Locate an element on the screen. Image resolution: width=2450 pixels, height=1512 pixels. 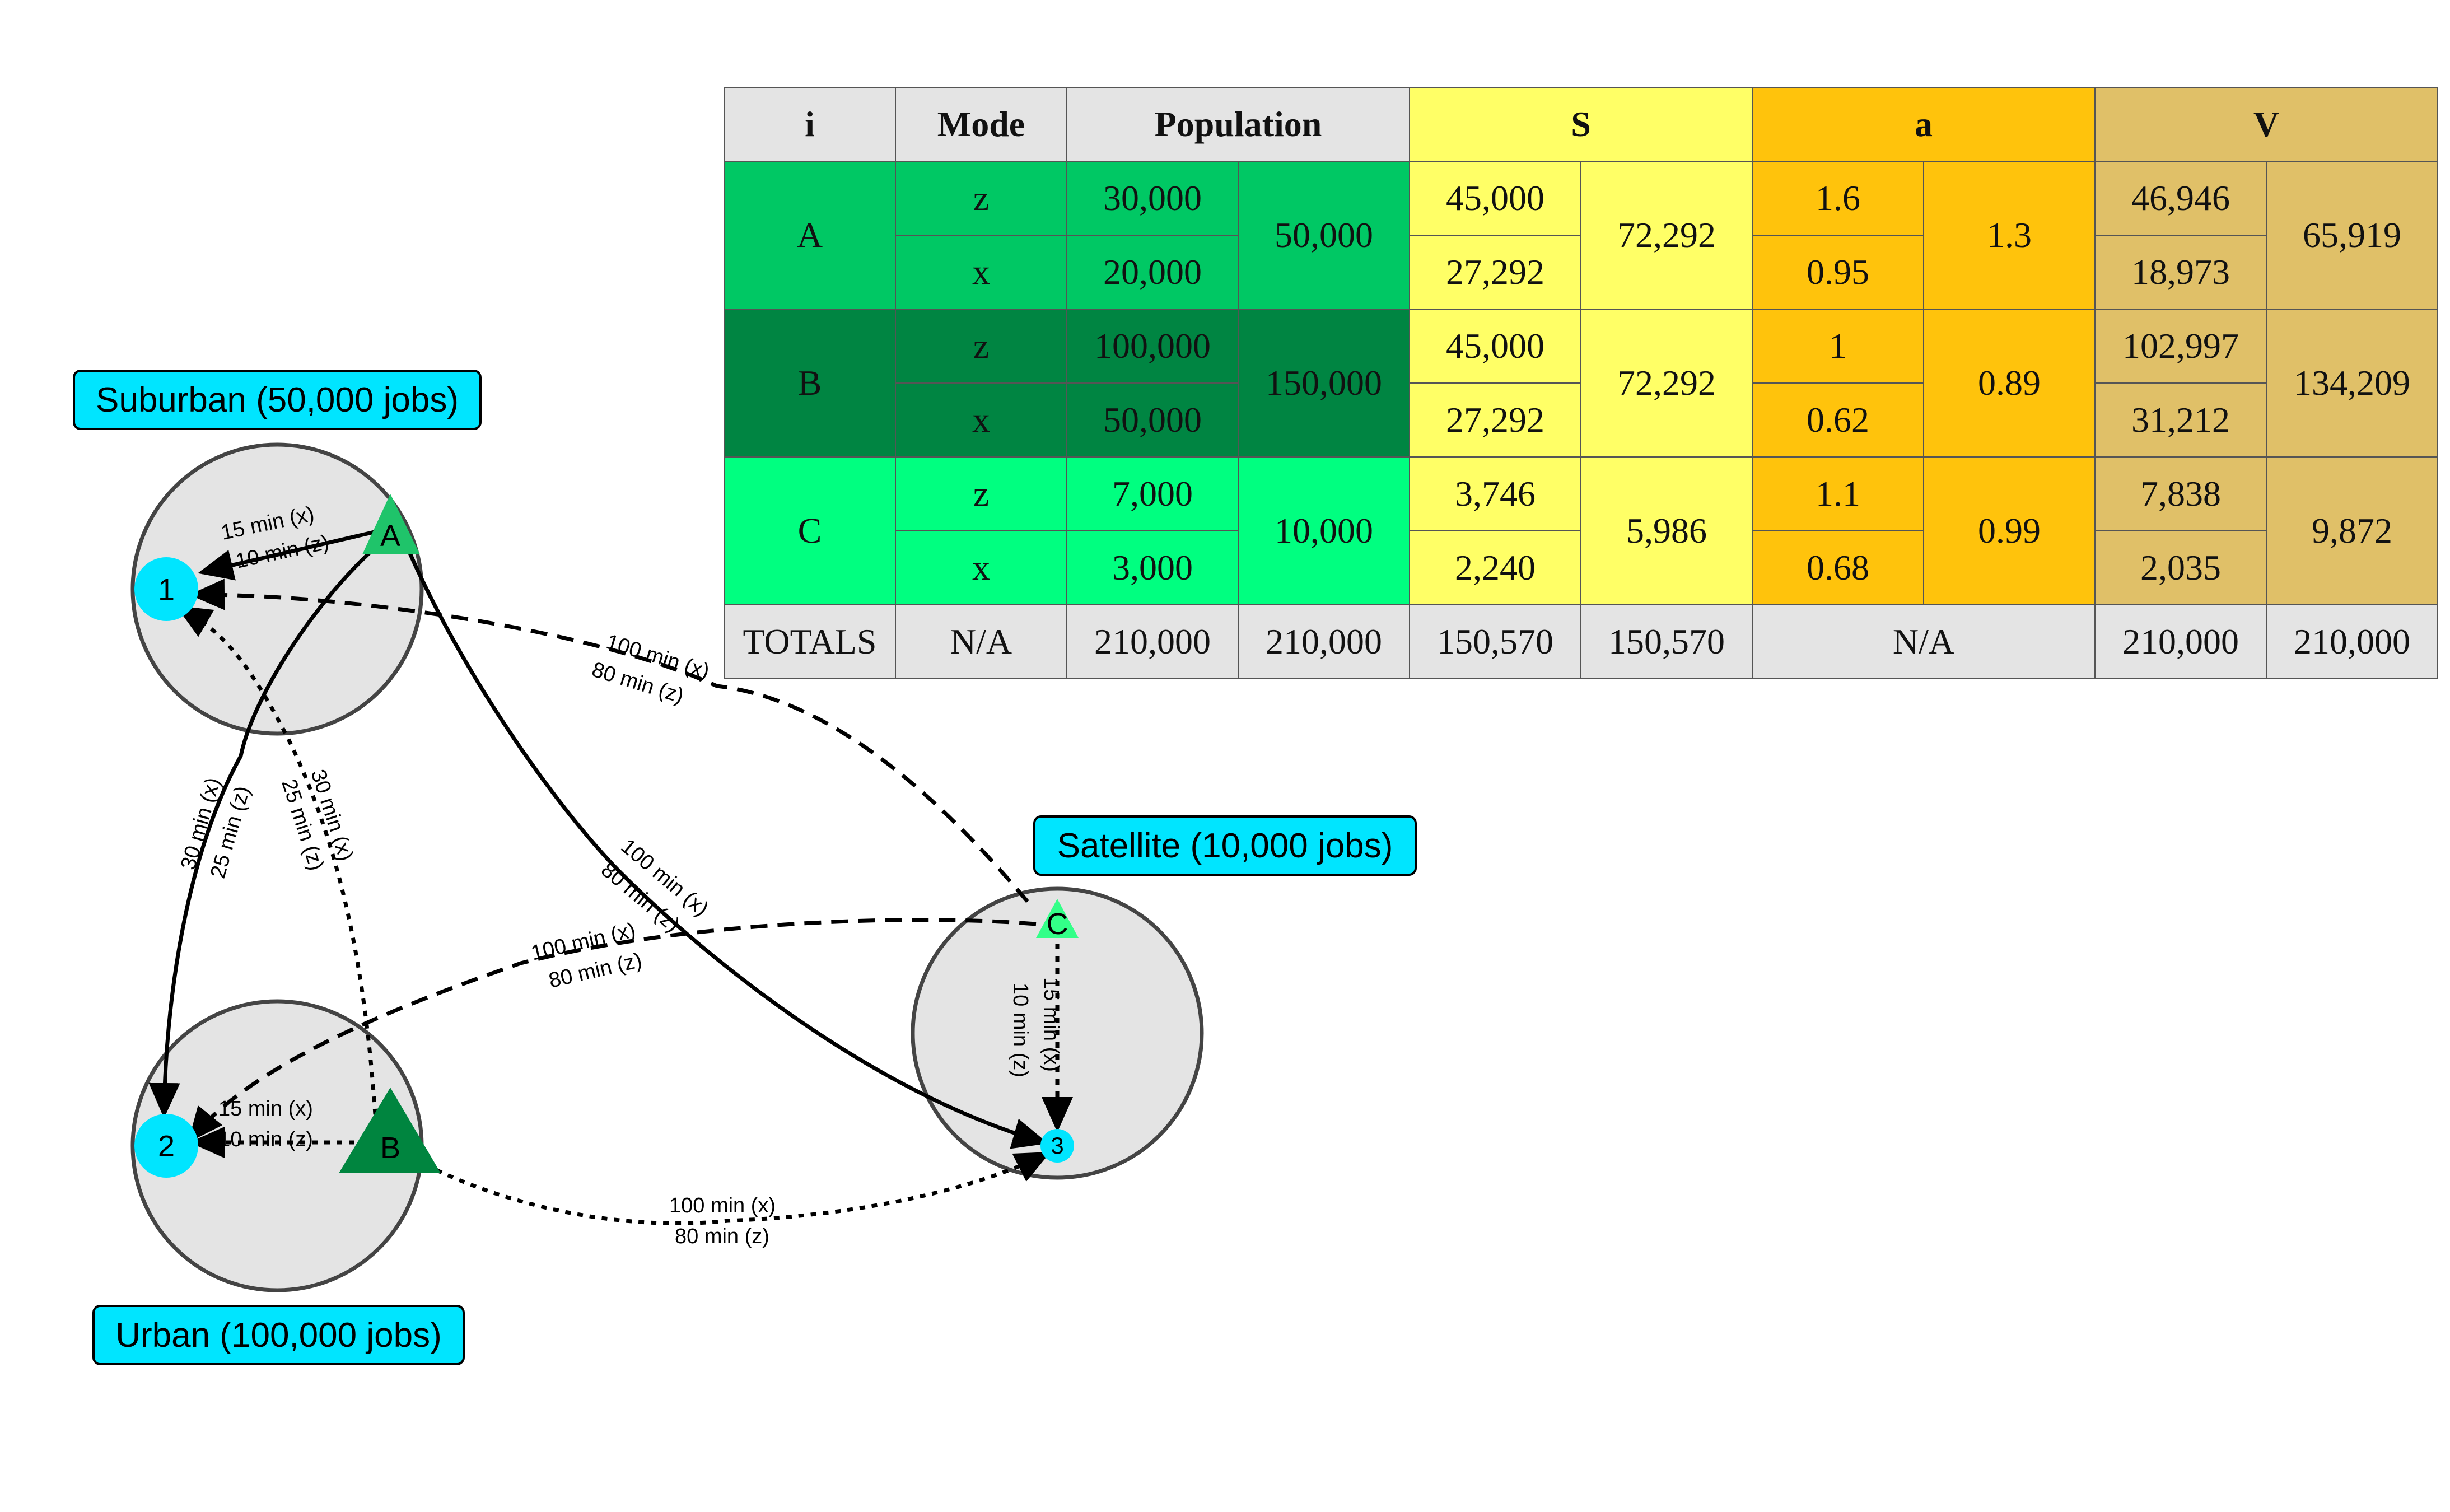
row-c-pop-total: 10,000 is located at coordinates (1324, 531).